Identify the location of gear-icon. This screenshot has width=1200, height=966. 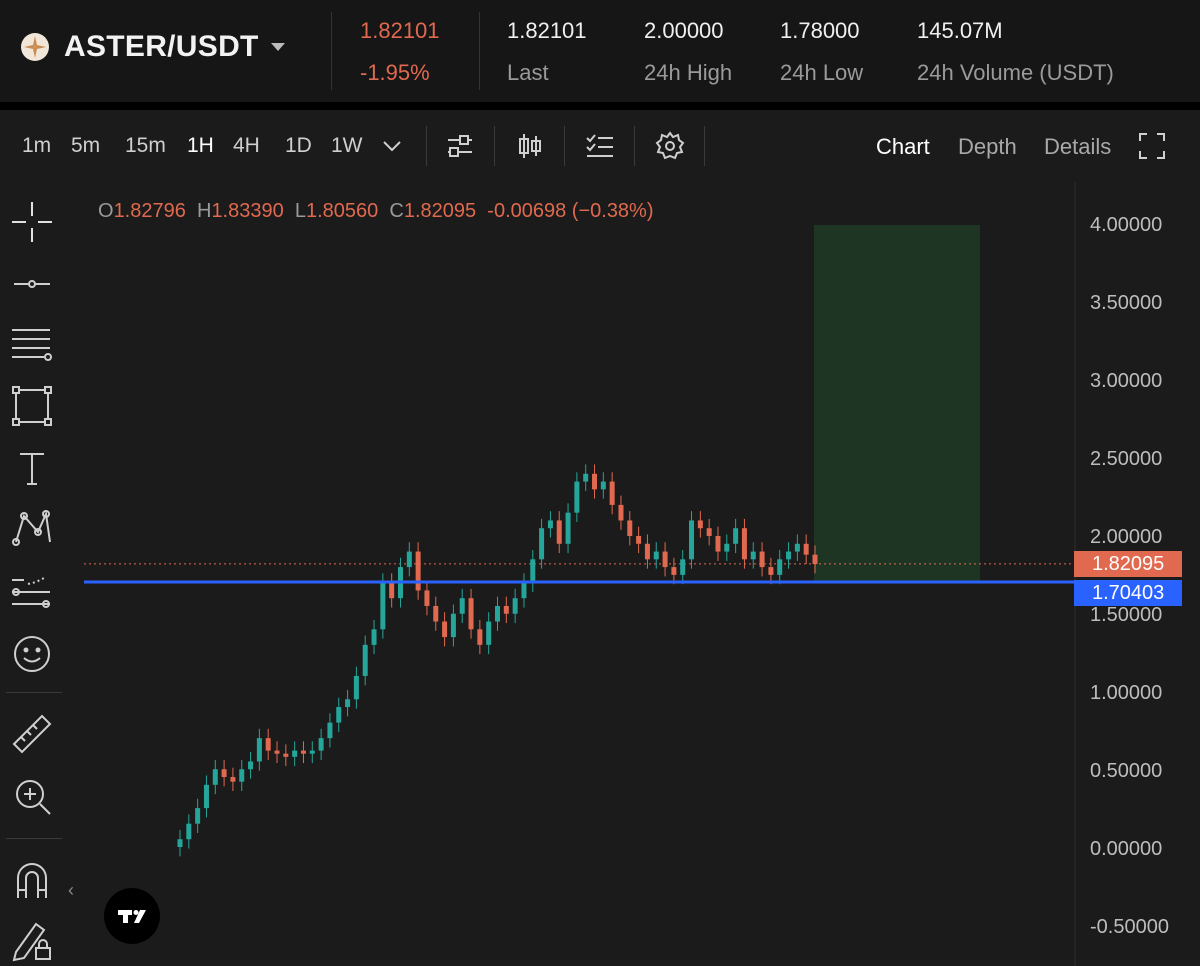
(670, 146).